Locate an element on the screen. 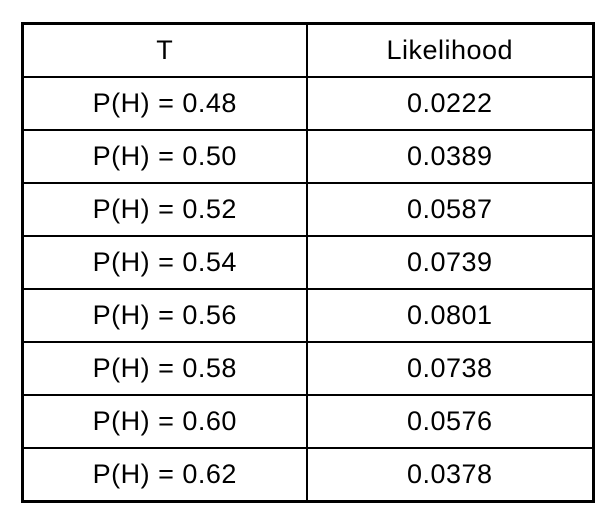 The width and height of the screenshot is (612, 528). table-row: P(H) = 0.58 0.0738 is located at coordinates (308, 368).